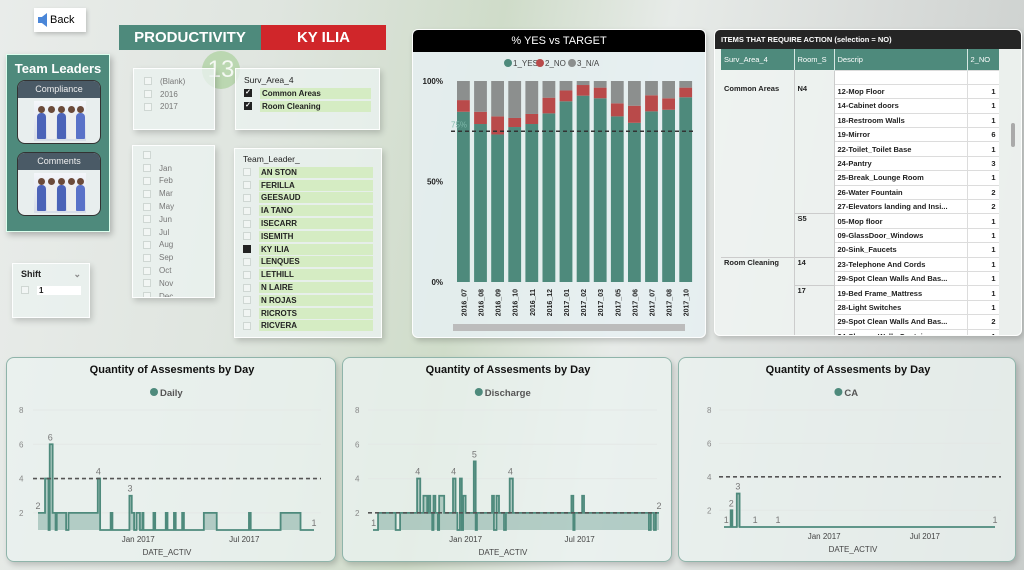 This screenshot has height=570, width=1024. Describe the element at coordinates (174, 81) in the screenshot. I see `slicer-option: (Blank)` at that location.